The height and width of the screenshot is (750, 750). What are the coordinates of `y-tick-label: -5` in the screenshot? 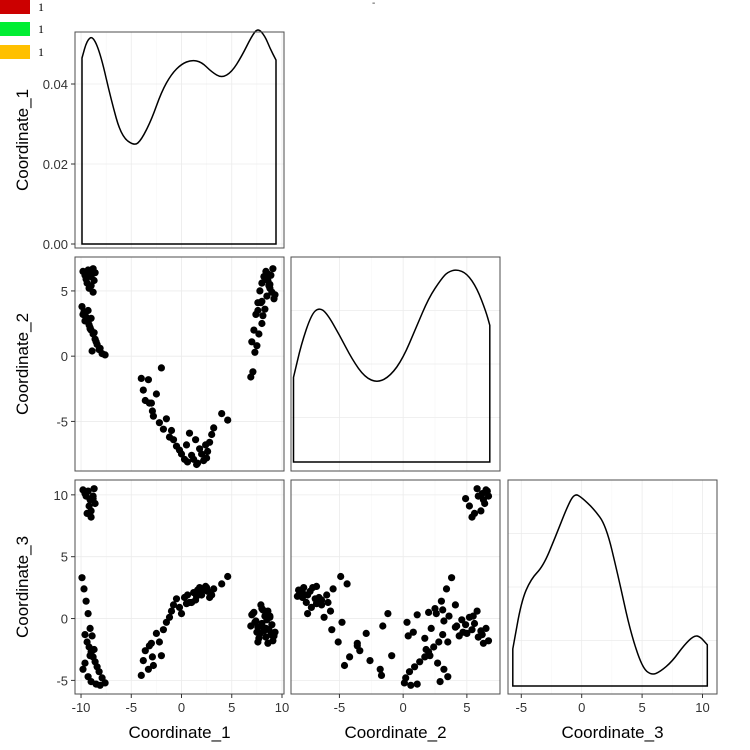 It's located at (62, 421).